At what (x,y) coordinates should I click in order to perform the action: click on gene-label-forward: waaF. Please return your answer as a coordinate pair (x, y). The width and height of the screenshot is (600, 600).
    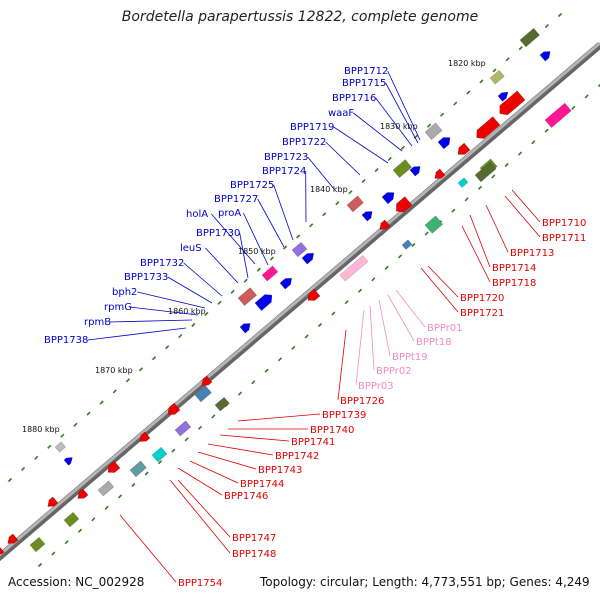
    Looking at the image, I should click on (341, 113).